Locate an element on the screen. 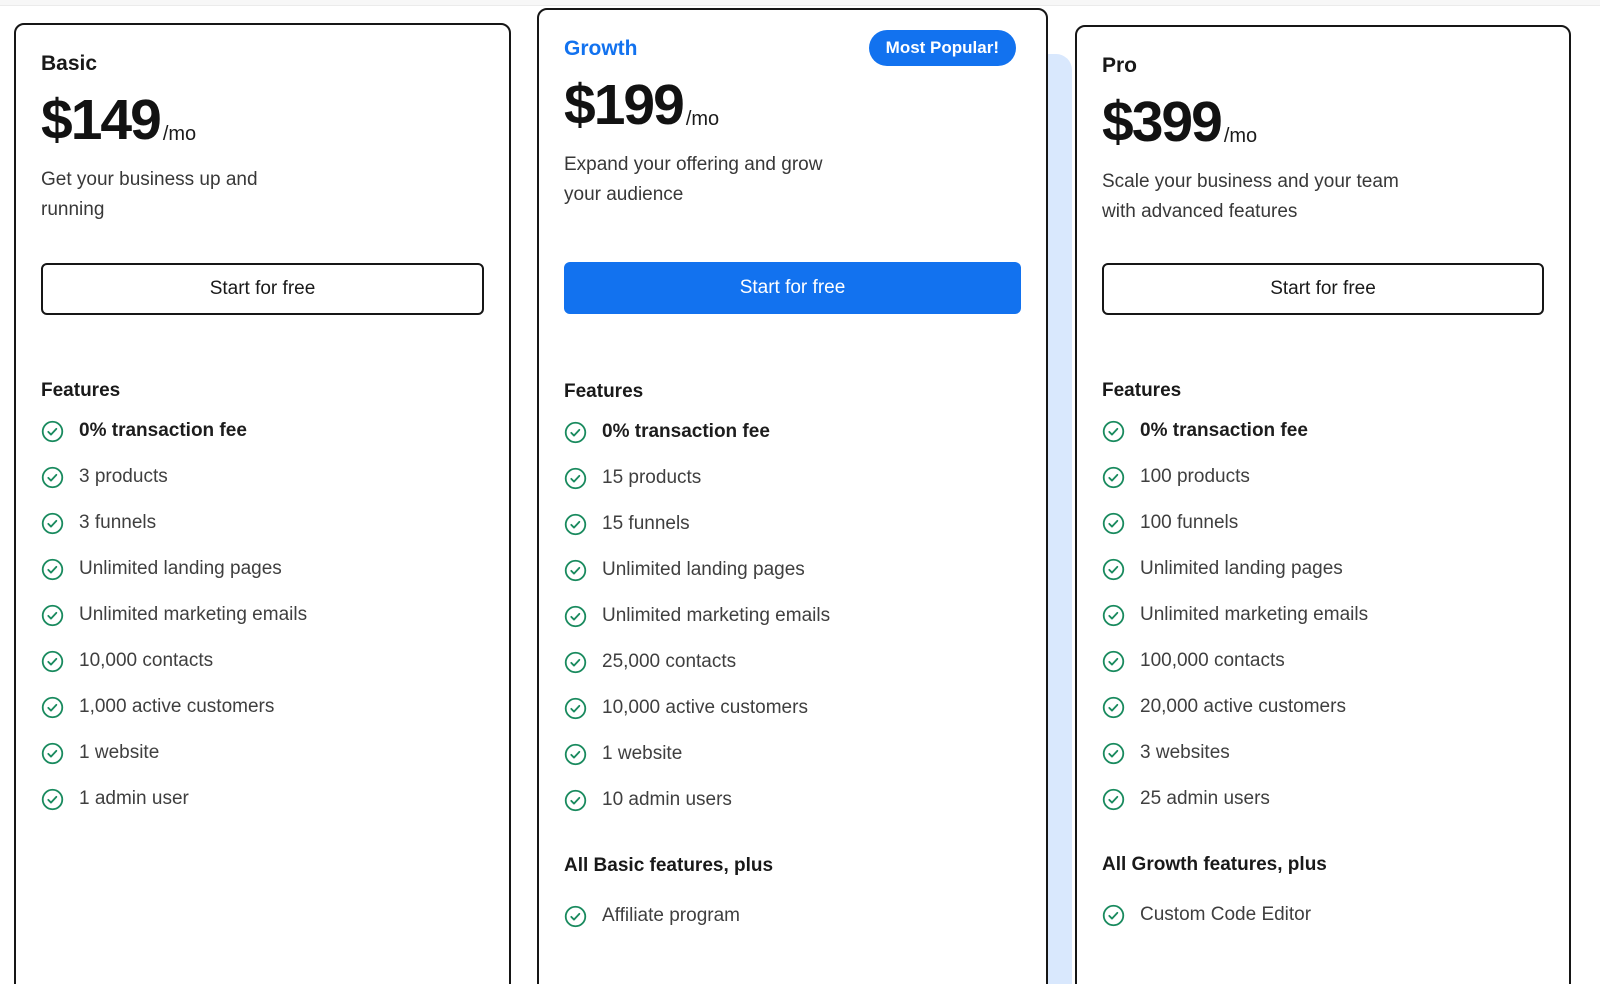 Image resolution: width=1600 pixels, height=984 pixels. extra-features-list: Affiliate program is located at coordinates (792, 916).